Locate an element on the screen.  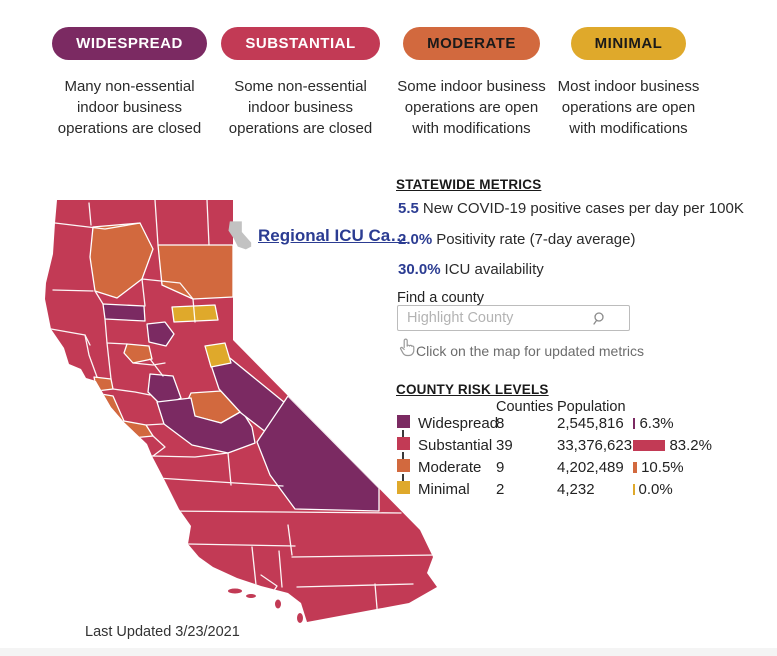
channel-islands is located at coordinates (265, 605).